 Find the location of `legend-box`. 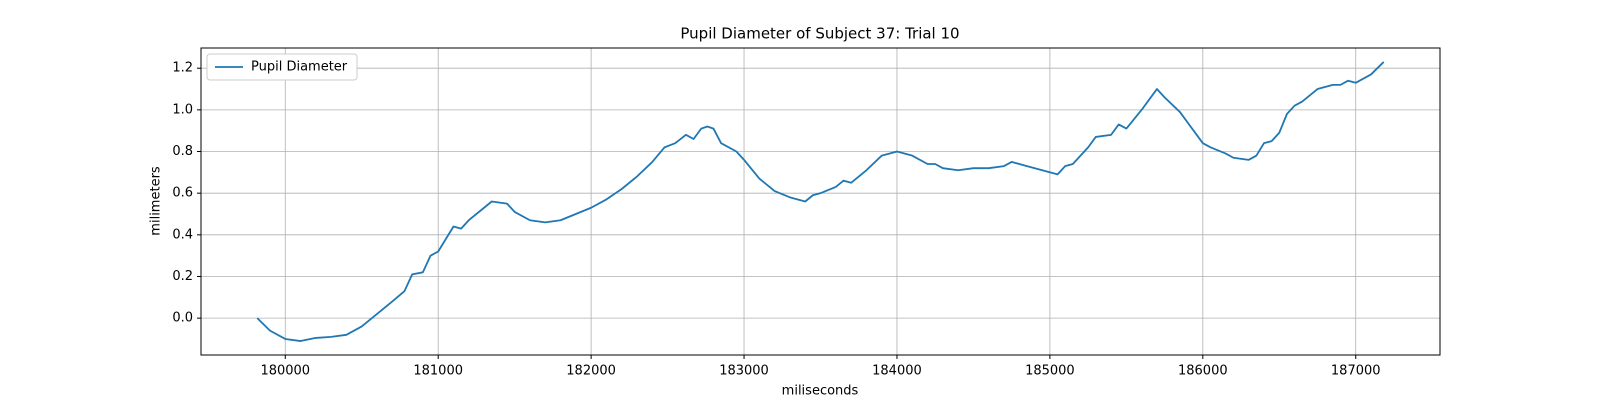

legend-box is located at coordinates (282, 67).